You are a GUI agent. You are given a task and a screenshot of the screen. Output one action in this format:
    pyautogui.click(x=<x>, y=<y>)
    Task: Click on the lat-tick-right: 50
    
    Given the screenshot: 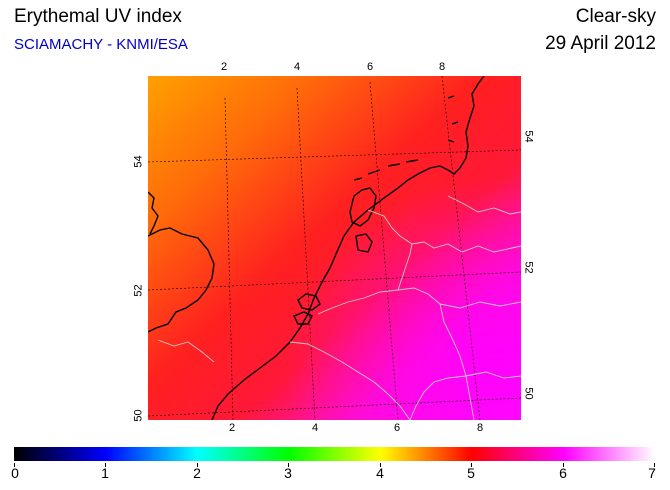 What is the action you would take?
    pyautogui.click(x=528, y=393)
    